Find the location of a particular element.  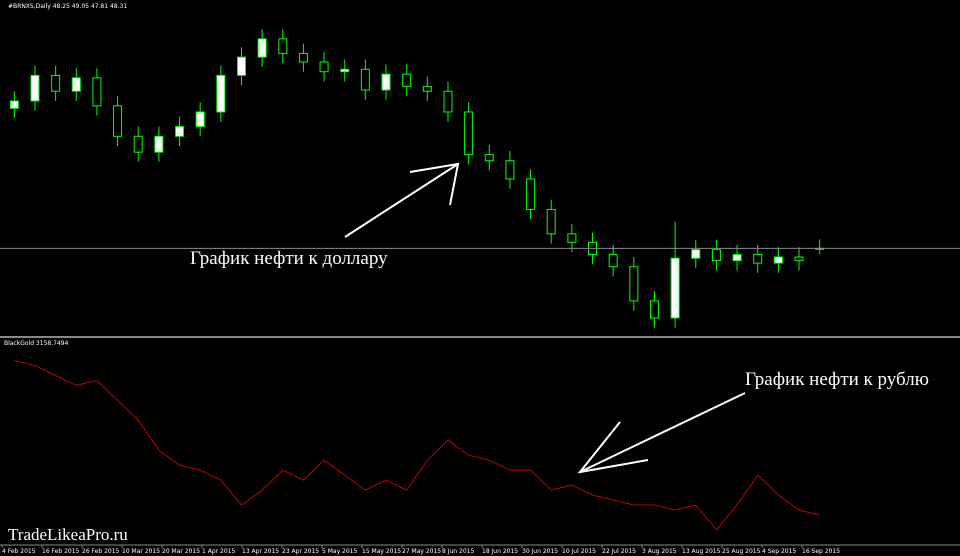

x-tick-label: 22 Jul 2015 is located at coordinates (619, 551).